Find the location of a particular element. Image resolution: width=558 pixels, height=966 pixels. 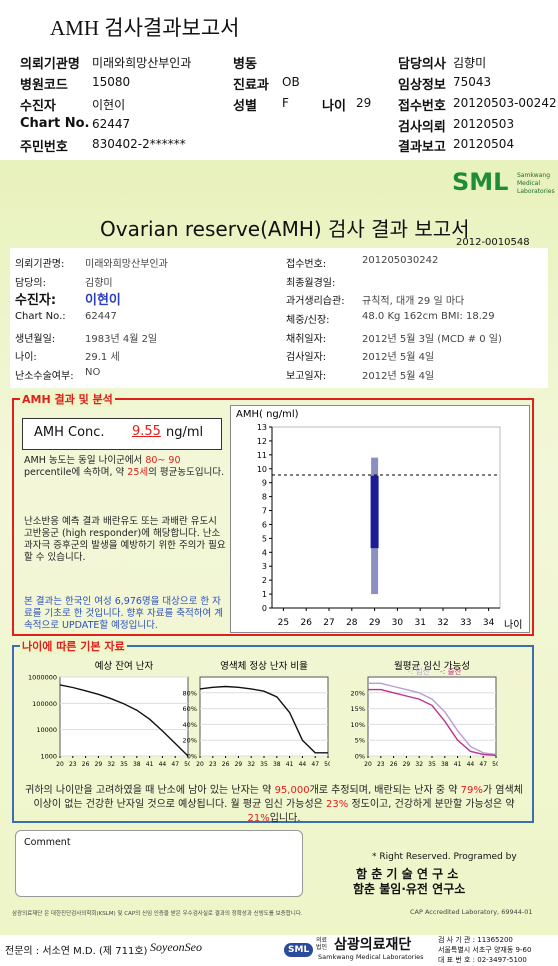

field-value: 이현이 is located at coordinates (109, 105).